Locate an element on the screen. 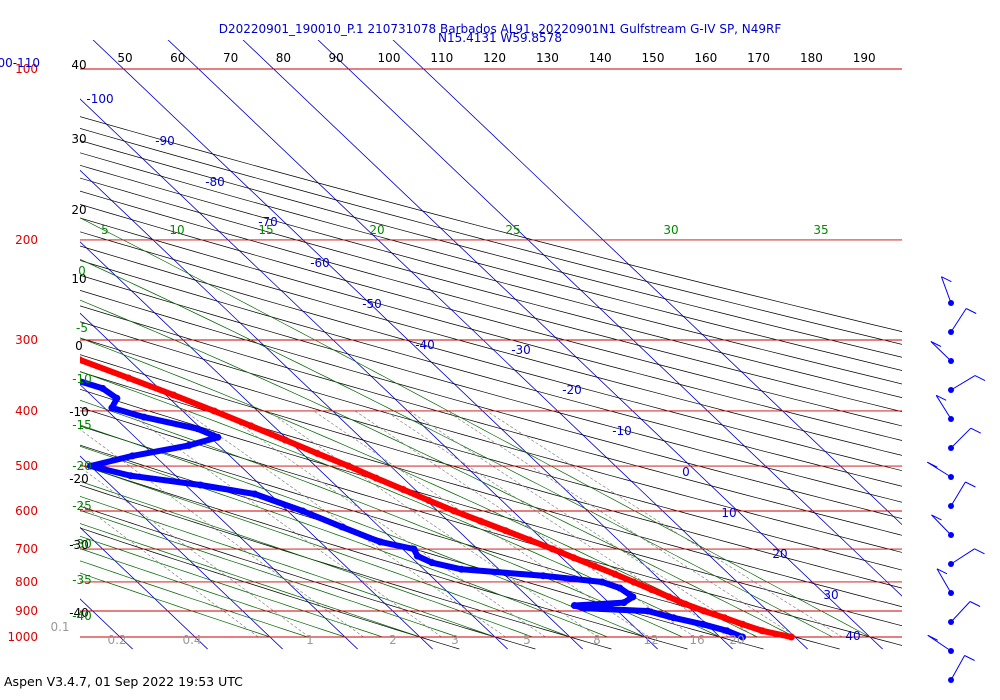 The height and width of the screenshot is (700, 1000). isotherm-label: 0 is located at coordinates (686, 472).